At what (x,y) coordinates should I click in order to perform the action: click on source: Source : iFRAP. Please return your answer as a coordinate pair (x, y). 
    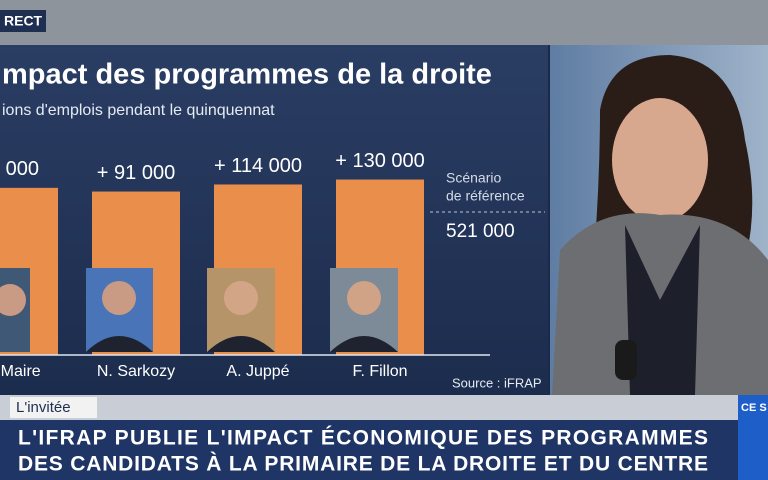
    Looking at the image, I should click on (497, 382).